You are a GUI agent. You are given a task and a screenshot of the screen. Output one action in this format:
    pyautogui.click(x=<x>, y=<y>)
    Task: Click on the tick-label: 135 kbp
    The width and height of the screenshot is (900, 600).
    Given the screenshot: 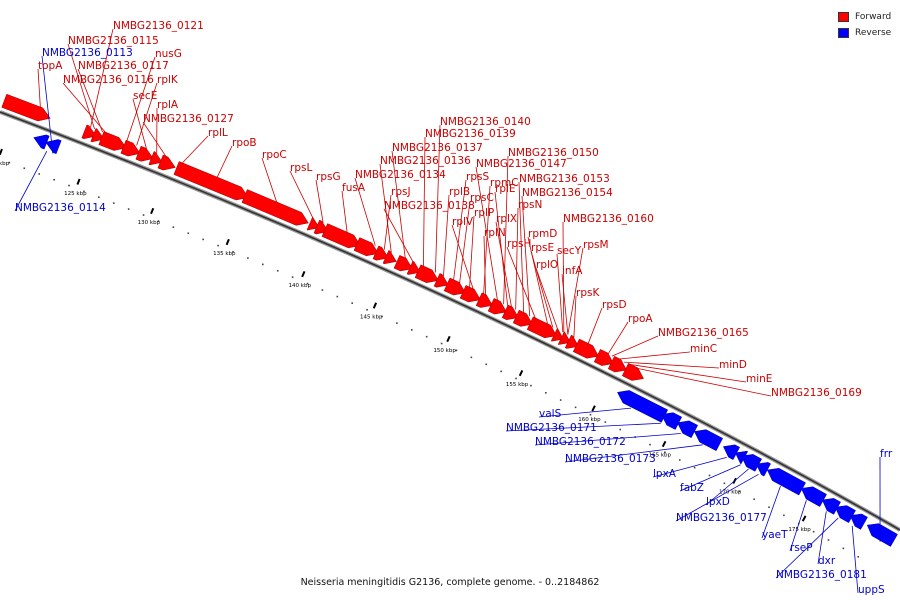 What is the action you would take?
    pyautogui.click(x=224, y=254)
    